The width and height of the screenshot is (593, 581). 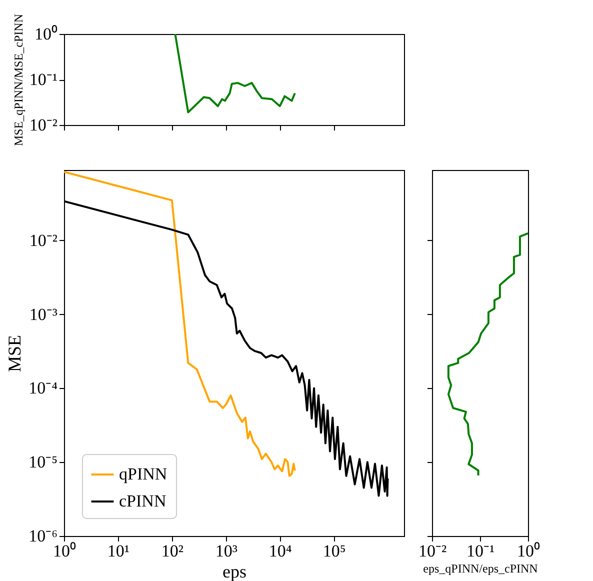 I want to click on y-axis-title: MSE_qPINN/MSE_cPINN, so click(x=18, y=80).